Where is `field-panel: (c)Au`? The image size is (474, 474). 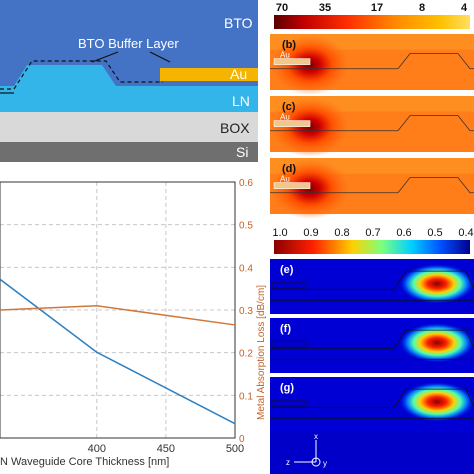
field-panel: (c)Au is located at coordinates (372, 126).